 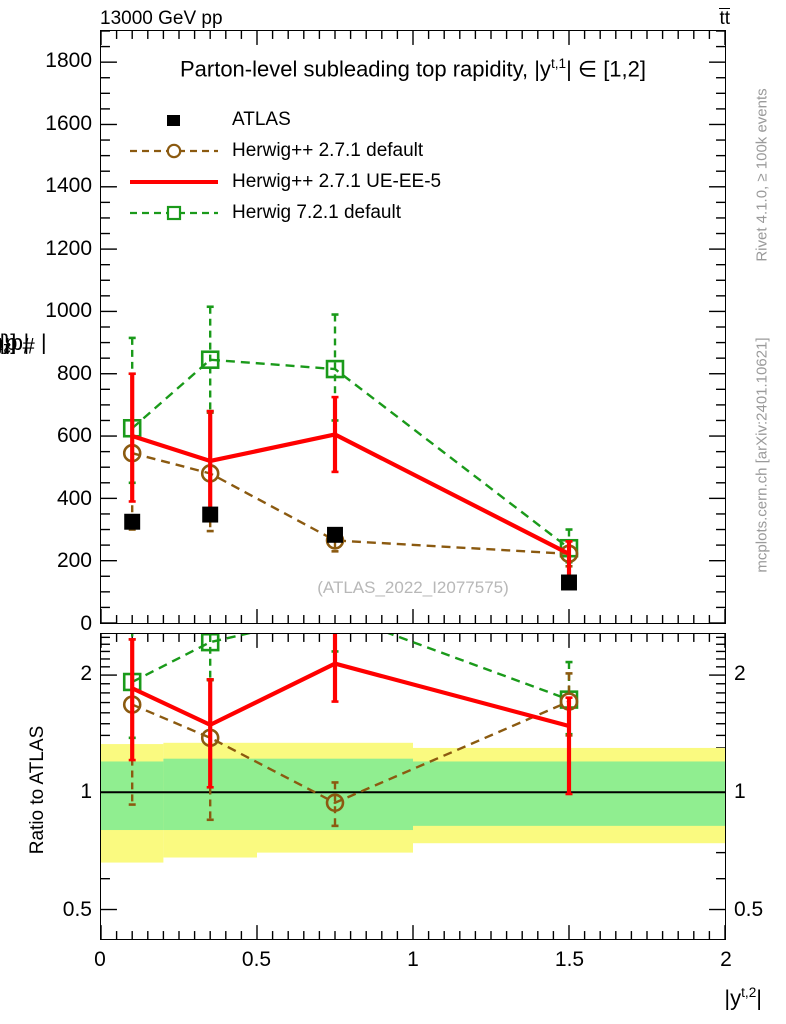 What do you see at coordinates (749, 992) in the screenshot?
I see `x-axis-title-sup: t,2` at bounding box center [749, 992].